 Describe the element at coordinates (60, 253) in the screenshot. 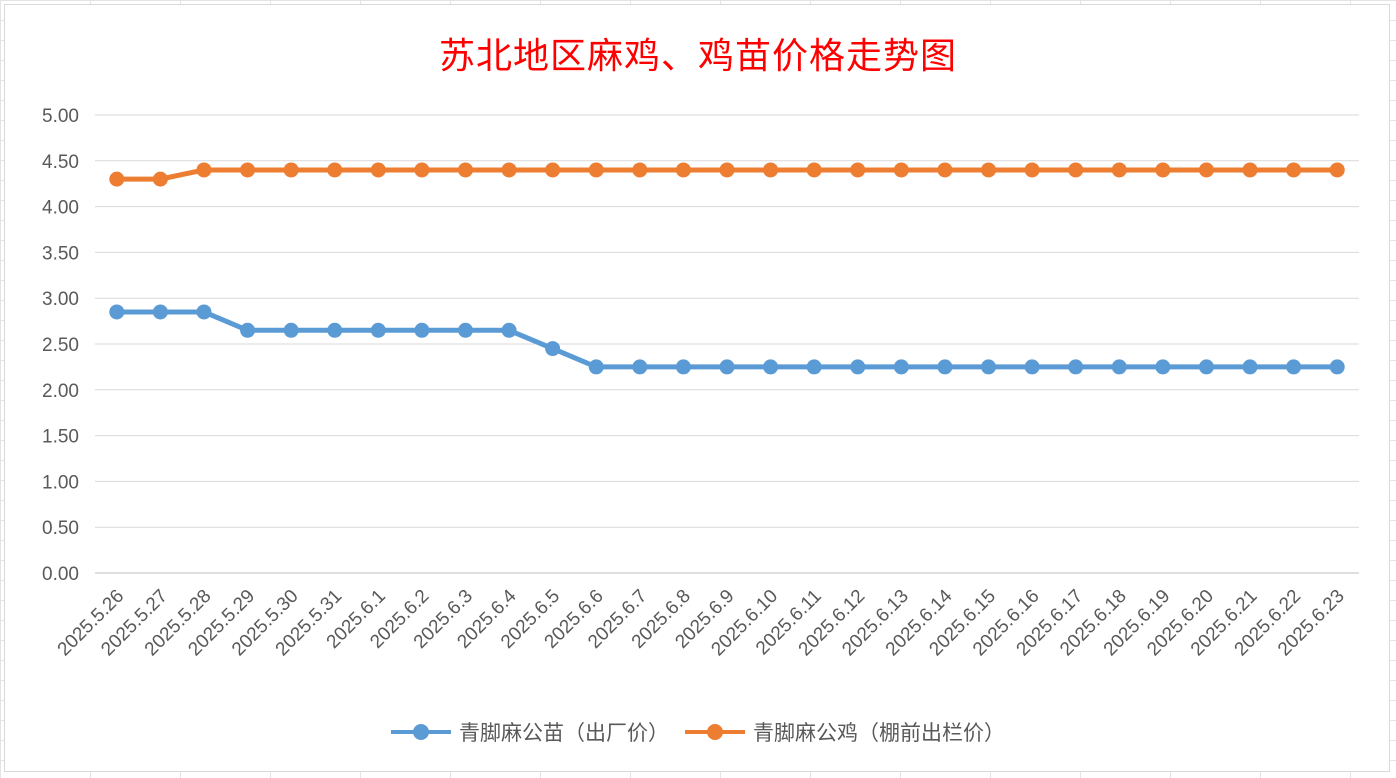

I see `y-tick-label: 3.50` at that location.